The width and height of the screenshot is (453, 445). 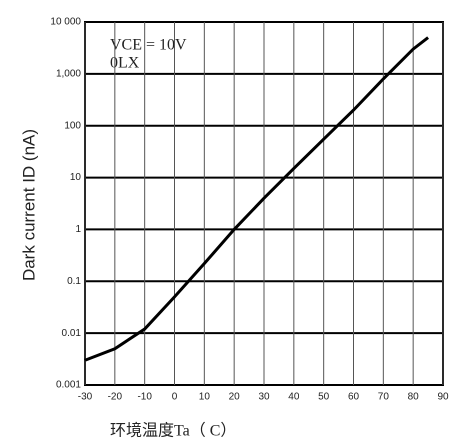 What do you see at coordinates (125, 63) in the screenshot?
I see `annotation: 0LX` at bounding box center [125, 63].